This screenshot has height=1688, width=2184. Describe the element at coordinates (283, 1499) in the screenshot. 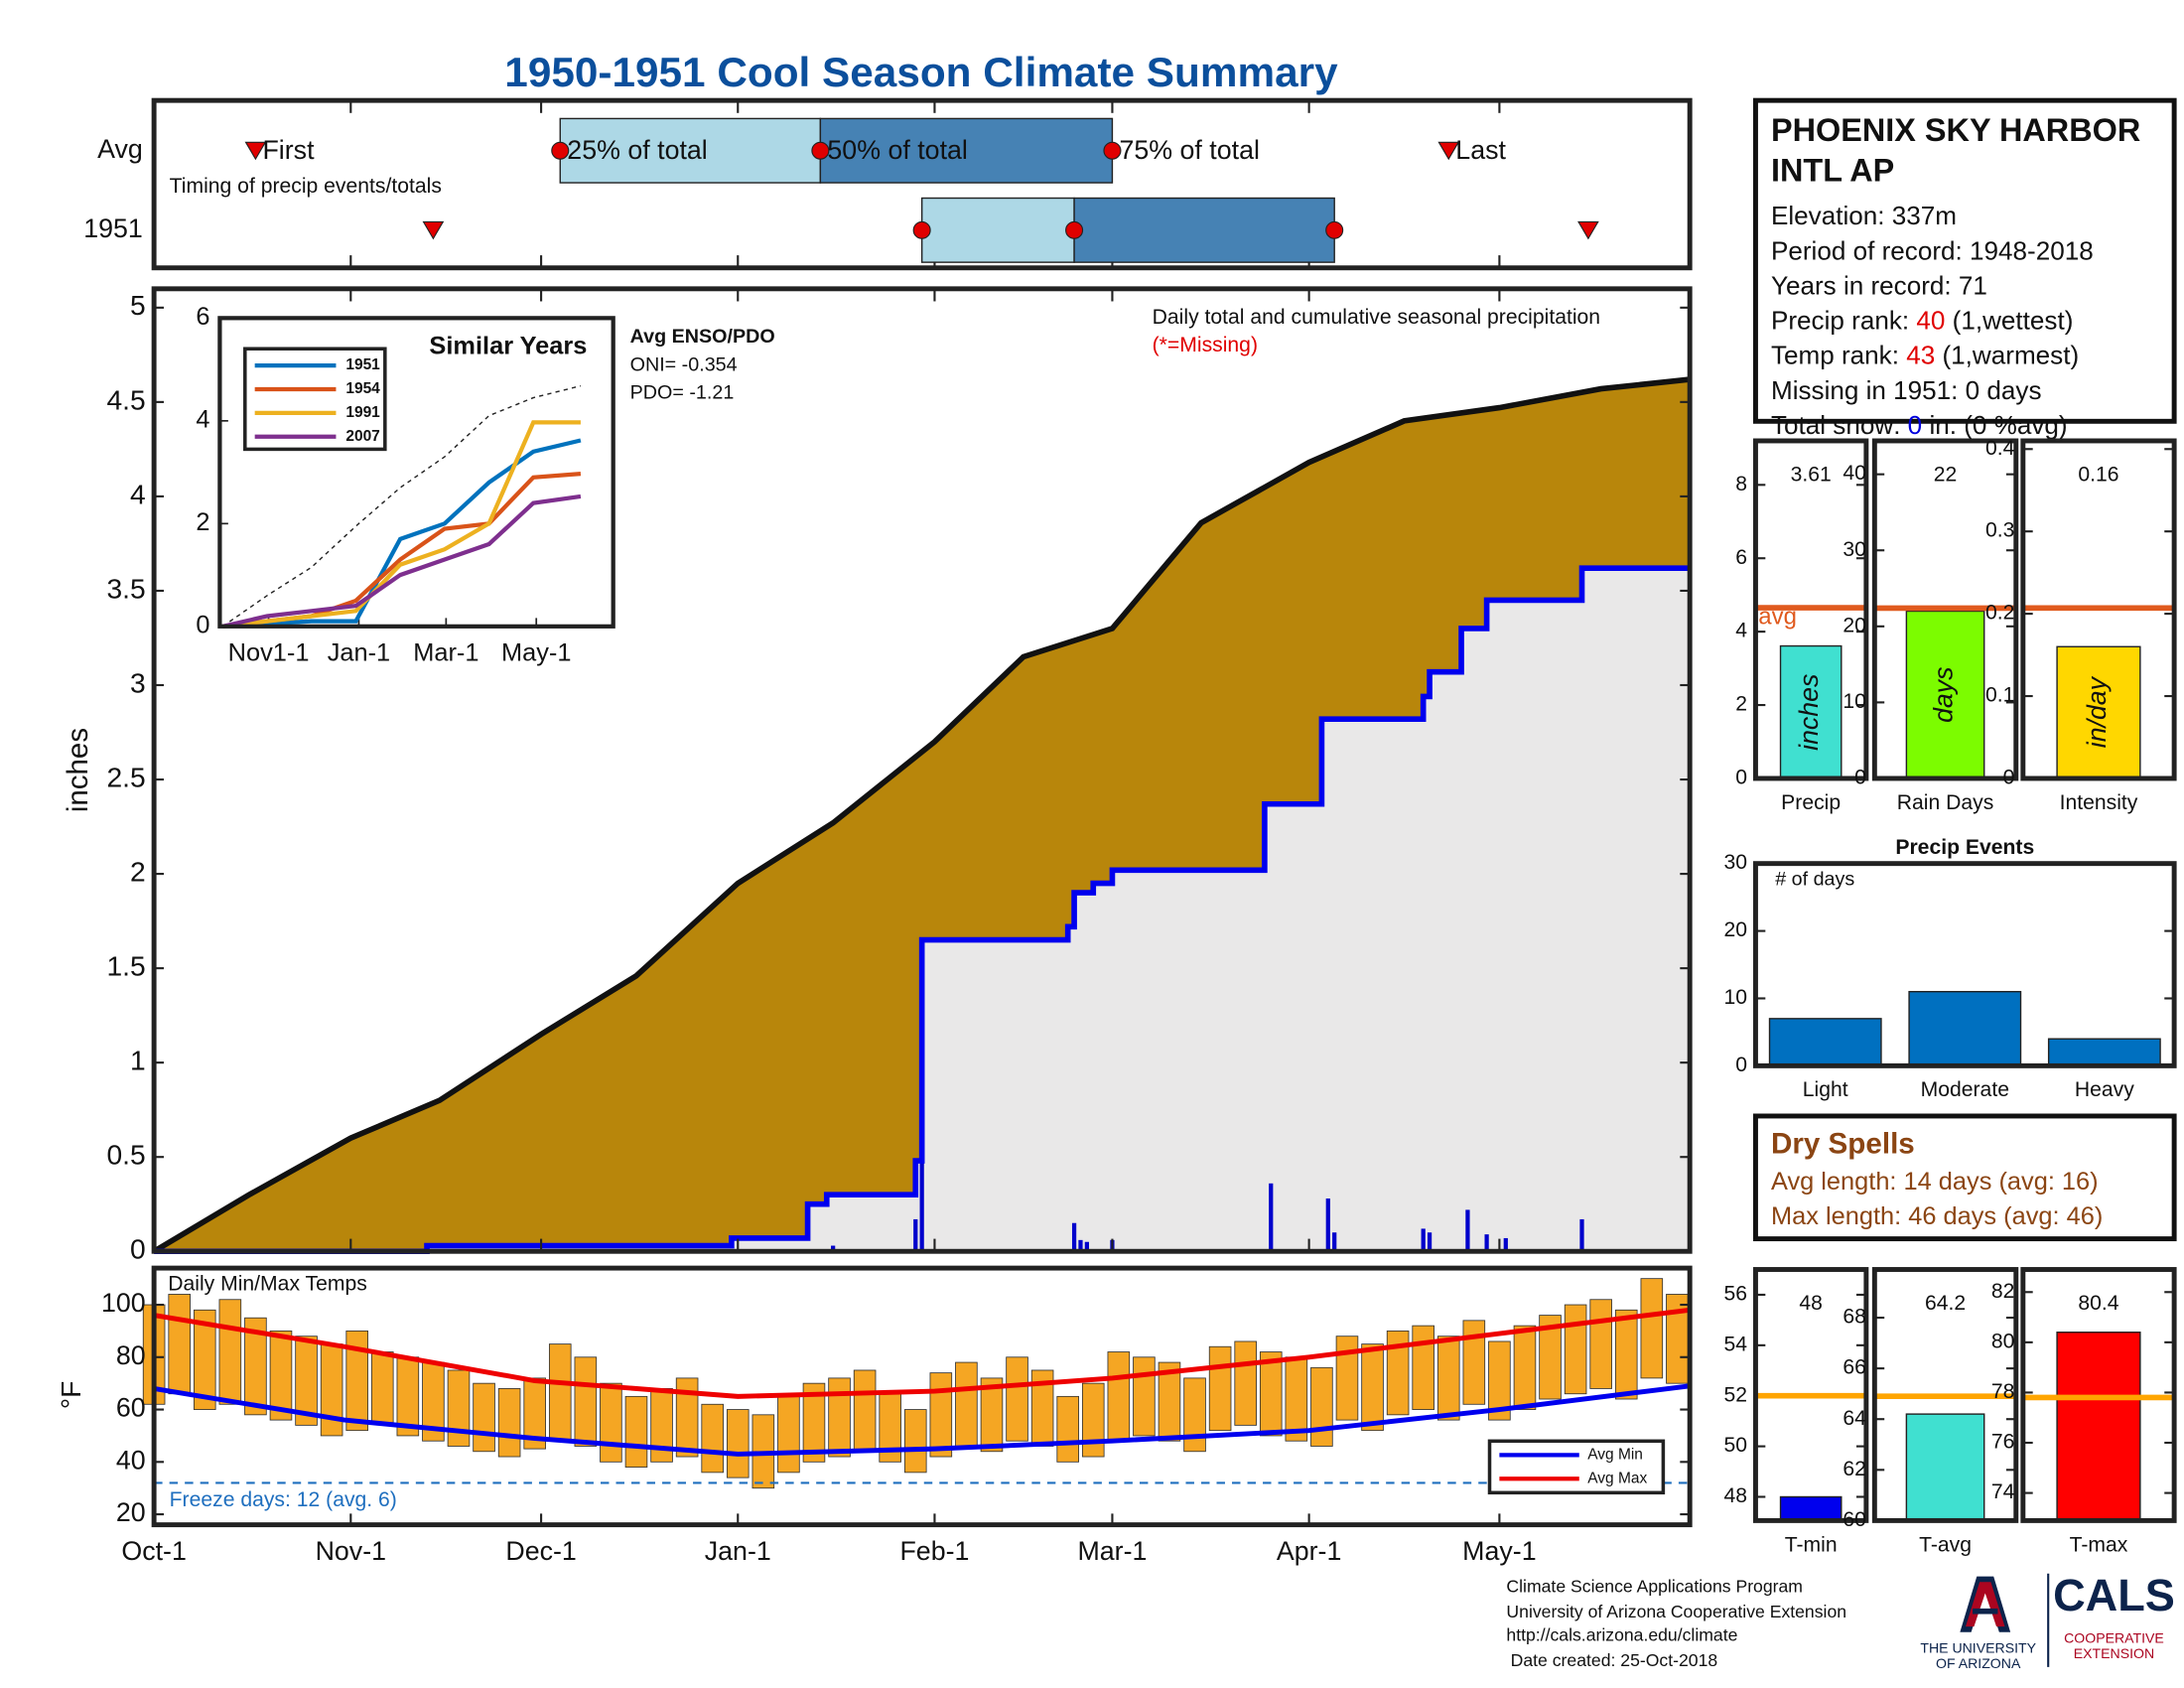

I see `freeze-label: Freeze days: 12 (avg. 6)` at that location.